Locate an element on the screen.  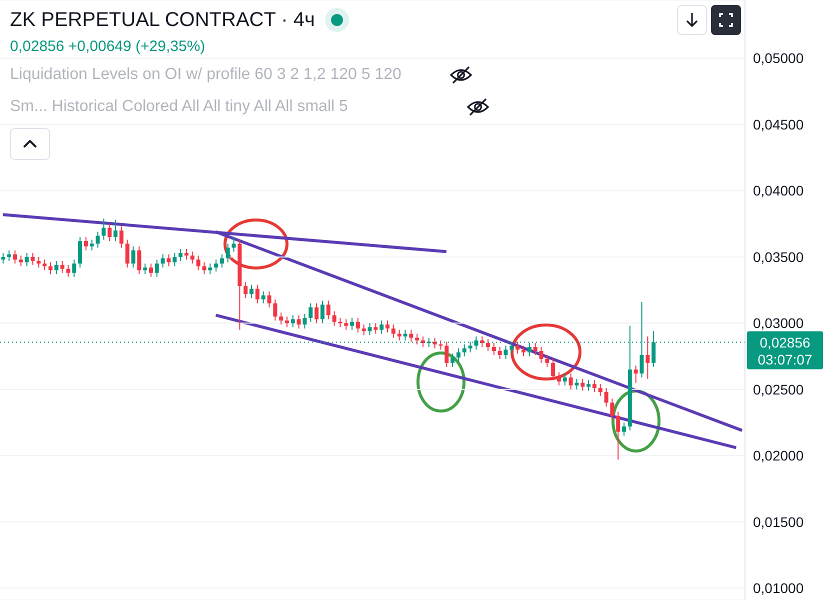
y-tick-label: 0,05000 is located at coordinates (778, 58).